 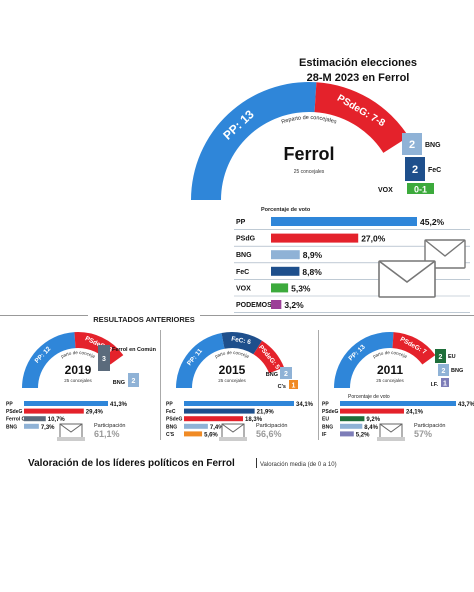 What do you see at coordinates (344, 221) in the screenshot?
I see `bar-pp` at bounding box center [344, 221].